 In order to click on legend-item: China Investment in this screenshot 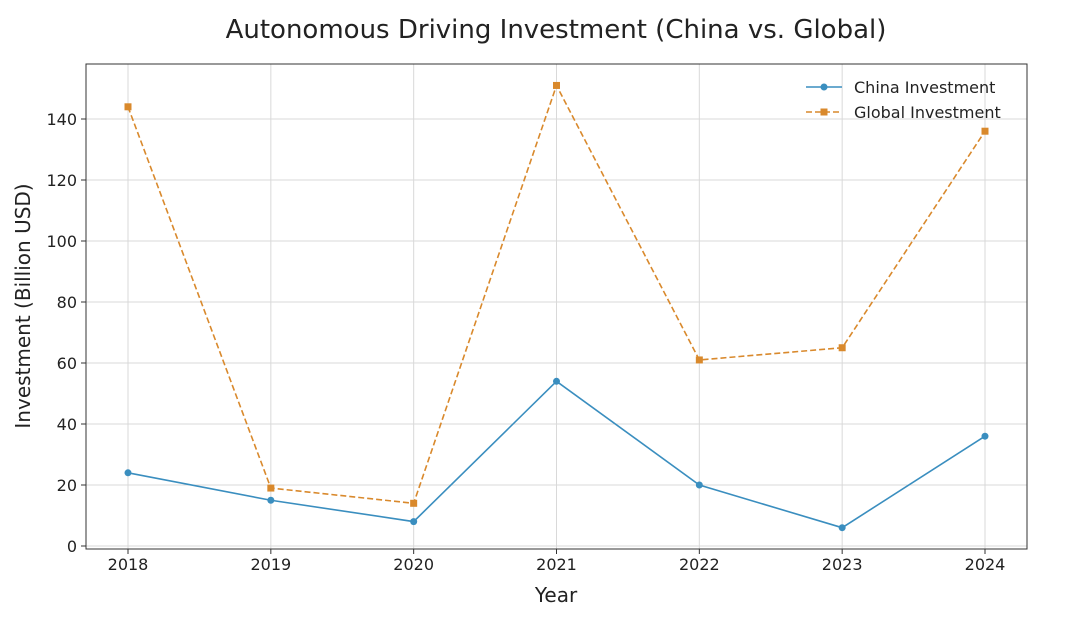, I will do `click(900, 87)`.